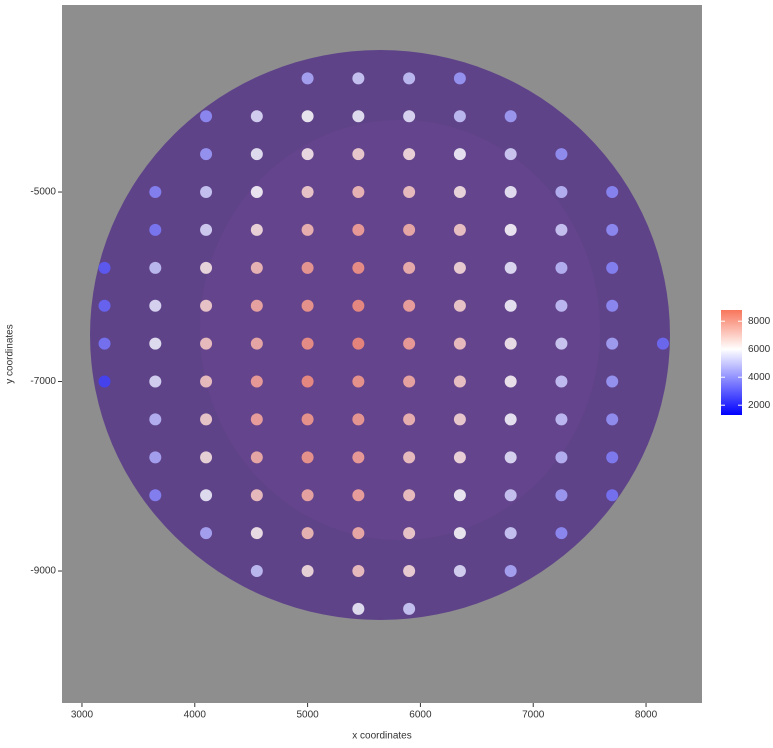 Image resolution: width=773 pixels, height=748 pixels. Describe the element at coordinates (420, 715) in the screenshot. I see `x-tick-label: 6000` at that location.